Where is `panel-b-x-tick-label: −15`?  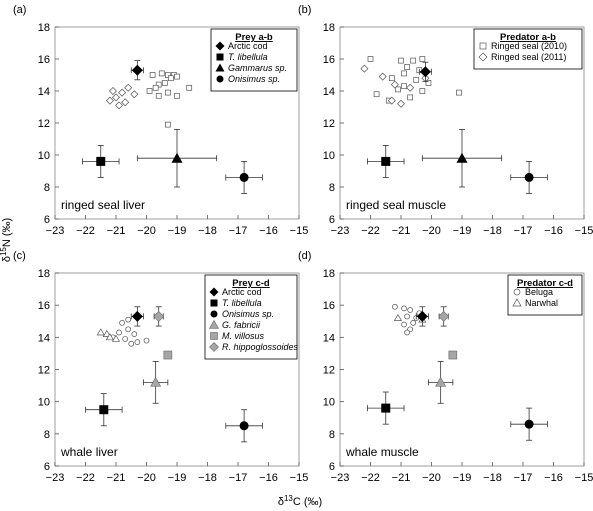 panel-b-x-tick-label: −15 is located at coordinates (584, 231).